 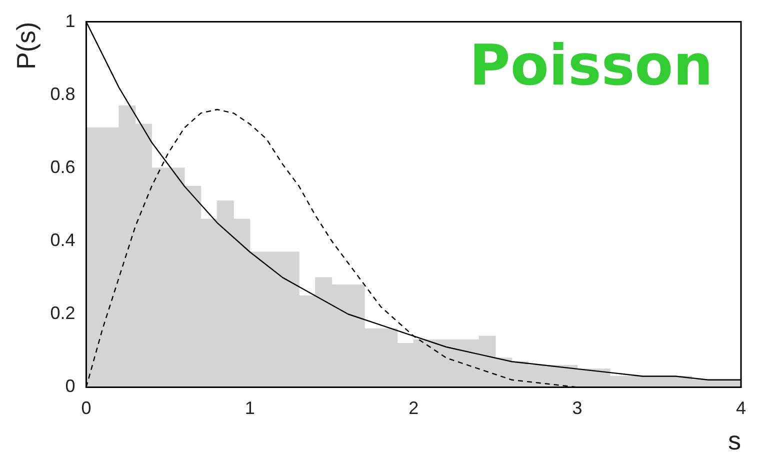 I want to click on y-tick-label: 0.6, so click(x=63, y=166).